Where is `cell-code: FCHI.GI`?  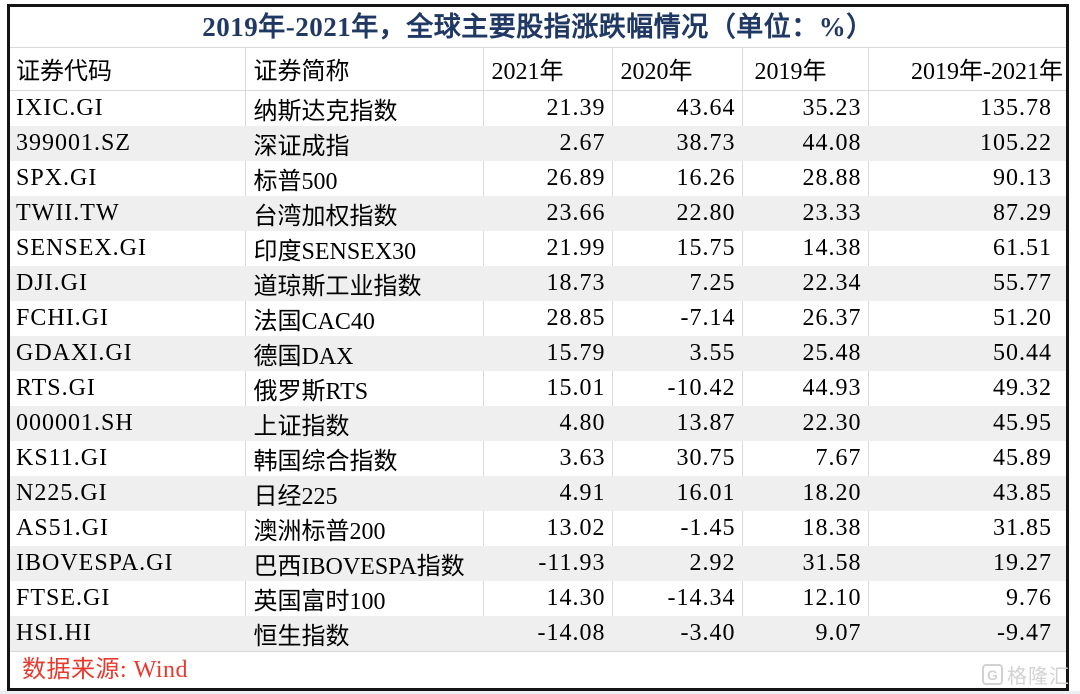
cell-code: FCHI.GI is located at coordinates (128, 318).